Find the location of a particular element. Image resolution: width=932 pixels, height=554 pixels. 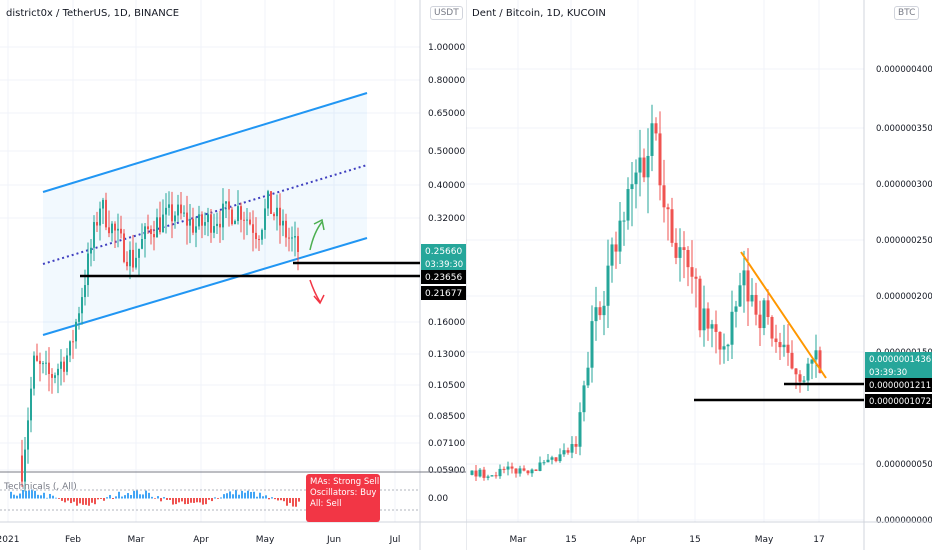

right-x-tick-label: Mar is located at coordinates (518, 540).